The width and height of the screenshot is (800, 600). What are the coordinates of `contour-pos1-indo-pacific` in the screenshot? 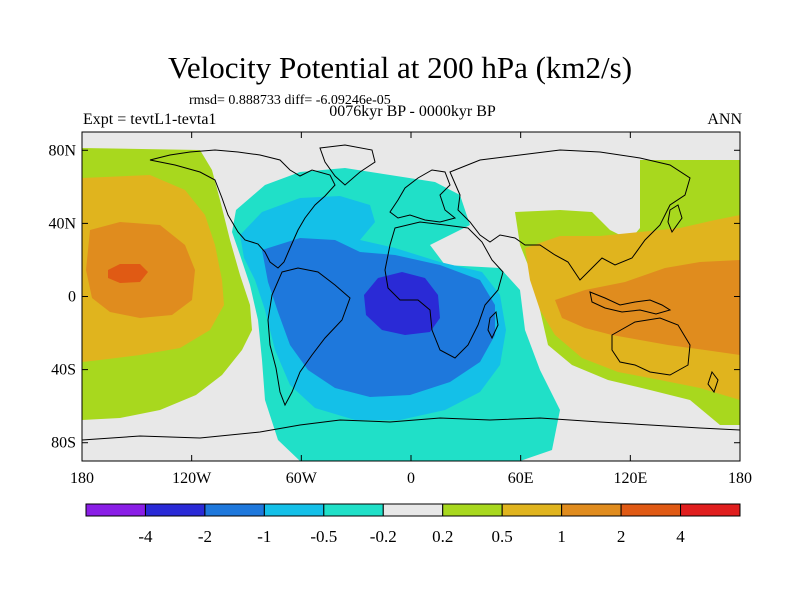 It's located at (647, 307).